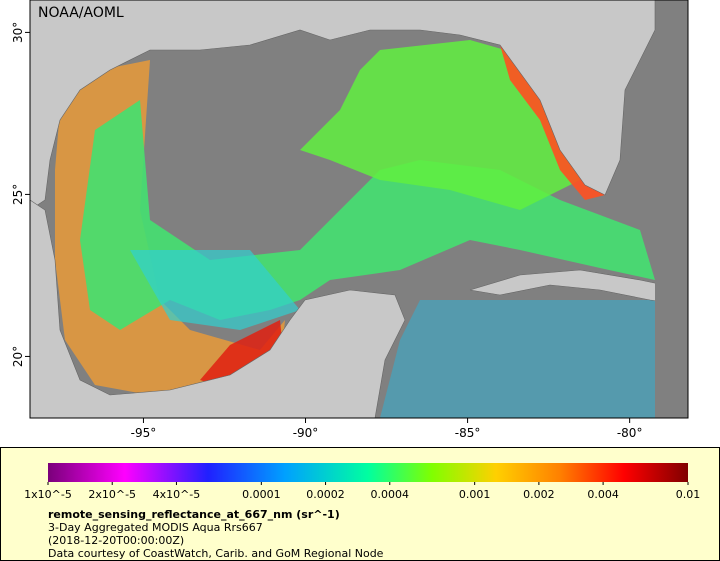 Image resolution: width=720 pixels, height=561 pixels. I want to click on data-caribbean, so click(517, 359).